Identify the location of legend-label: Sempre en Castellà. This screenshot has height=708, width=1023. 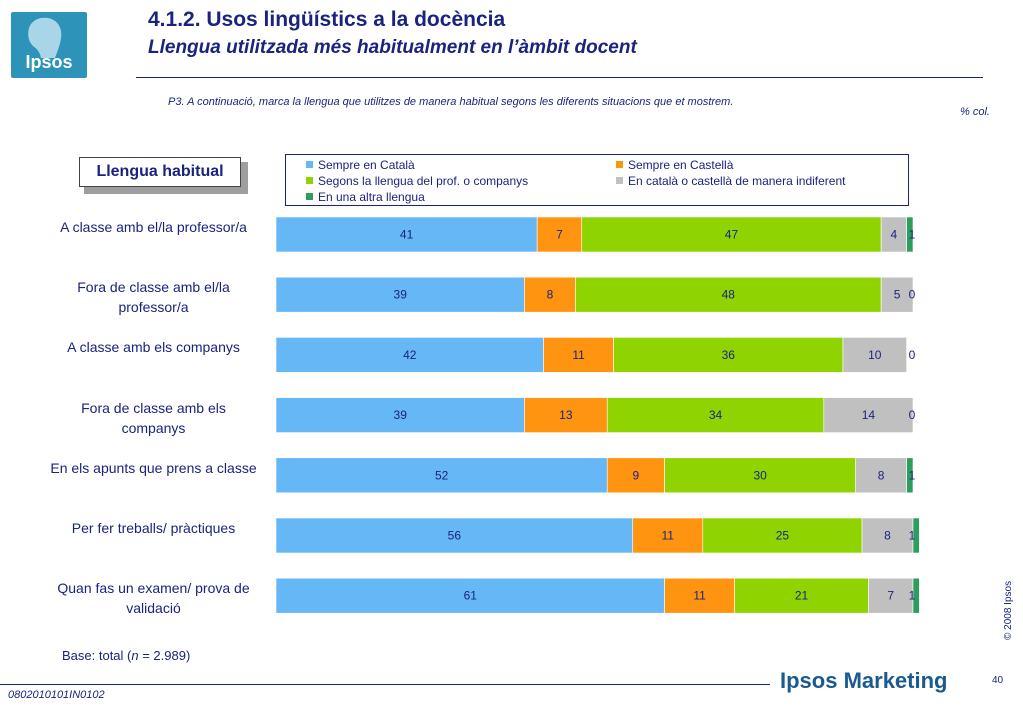
(681, 165).